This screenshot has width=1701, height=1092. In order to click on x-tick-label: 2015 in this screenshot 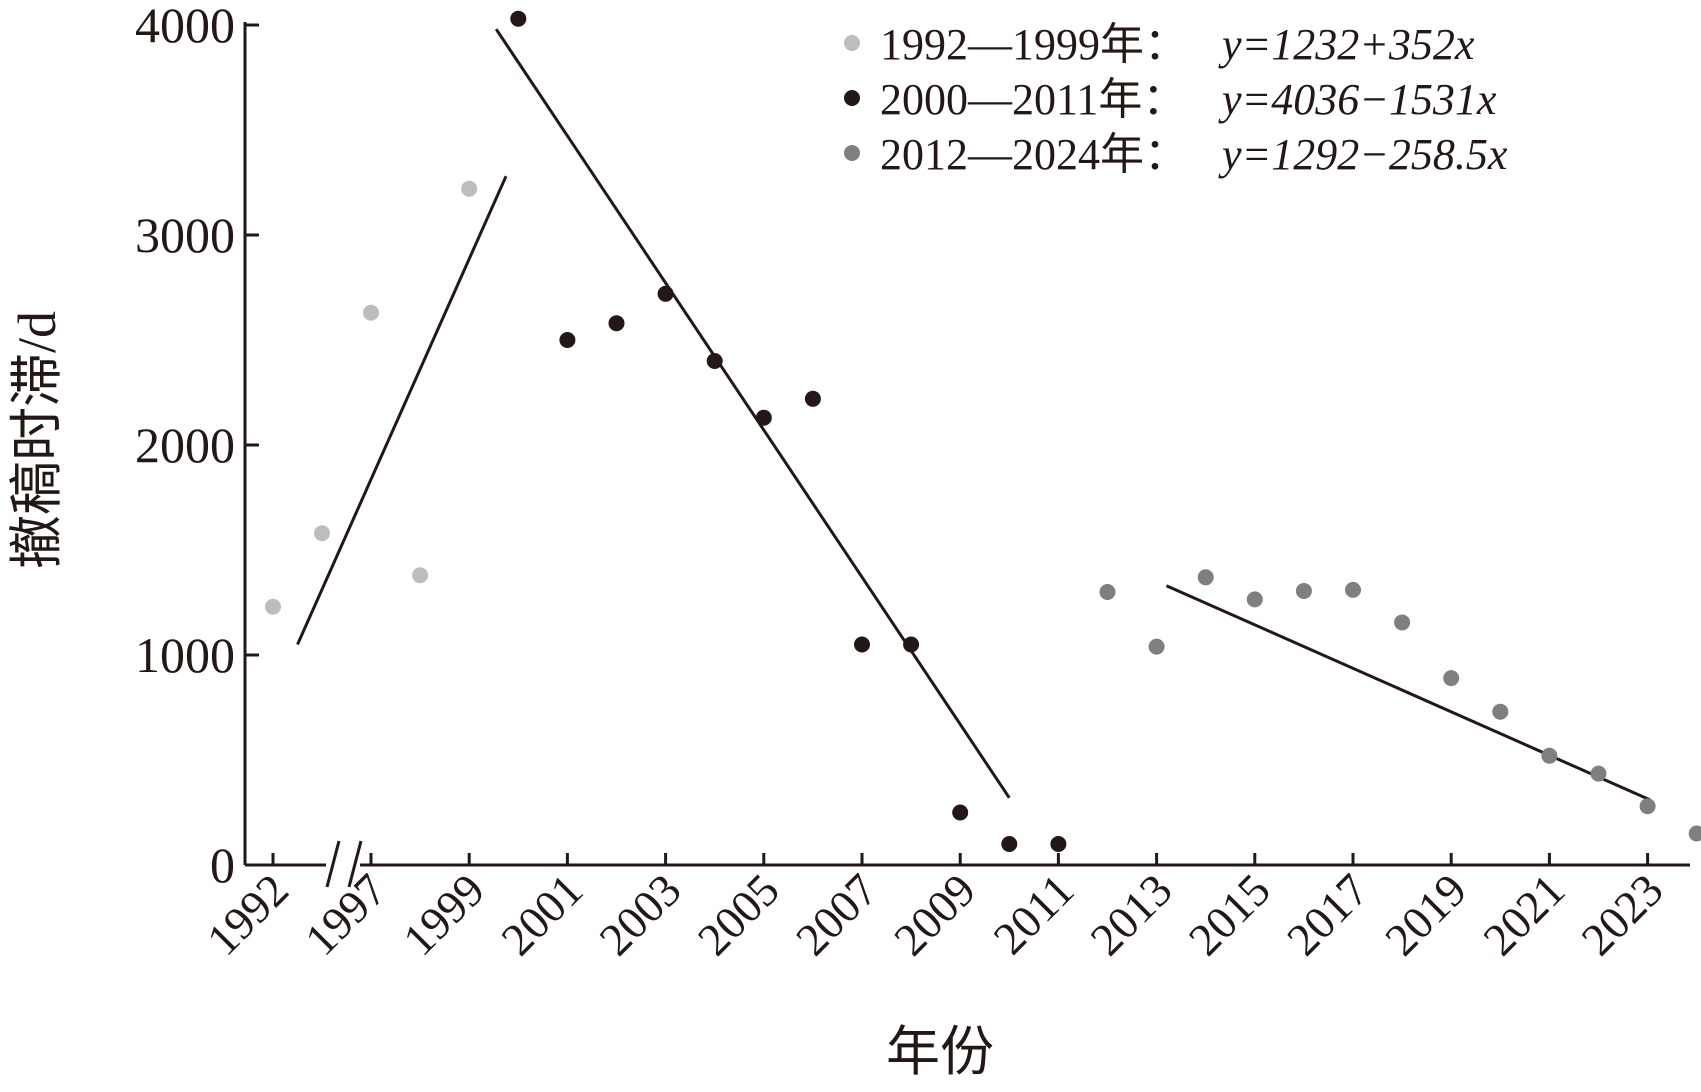, I will do `click(1229, 914)`.